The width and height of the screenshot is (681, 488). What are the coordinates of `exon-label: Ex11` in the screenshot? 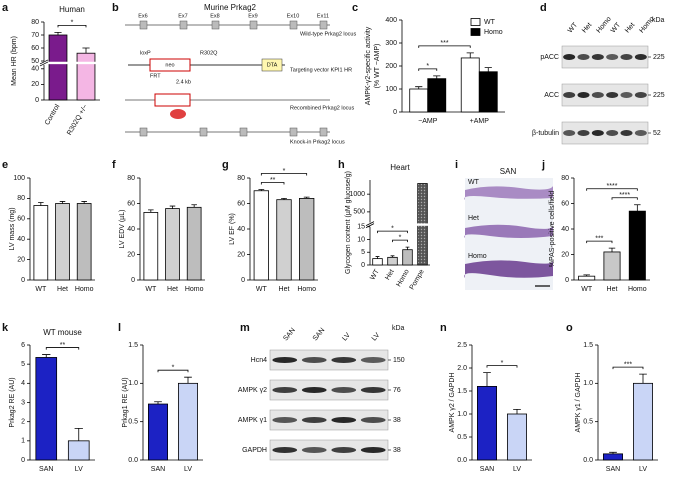 It's located at (323, 16).